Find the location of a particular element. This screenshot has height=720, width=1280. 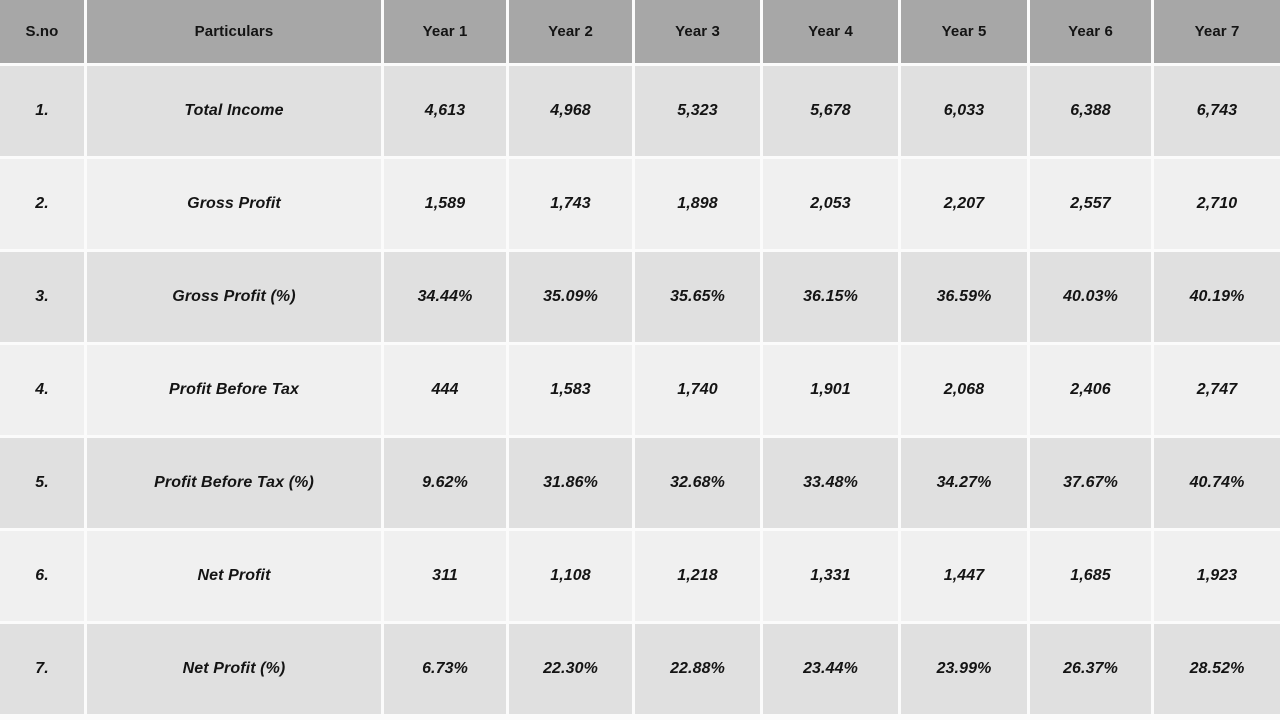

value-cell: 28.52% is located at coordinates (1217, 669).